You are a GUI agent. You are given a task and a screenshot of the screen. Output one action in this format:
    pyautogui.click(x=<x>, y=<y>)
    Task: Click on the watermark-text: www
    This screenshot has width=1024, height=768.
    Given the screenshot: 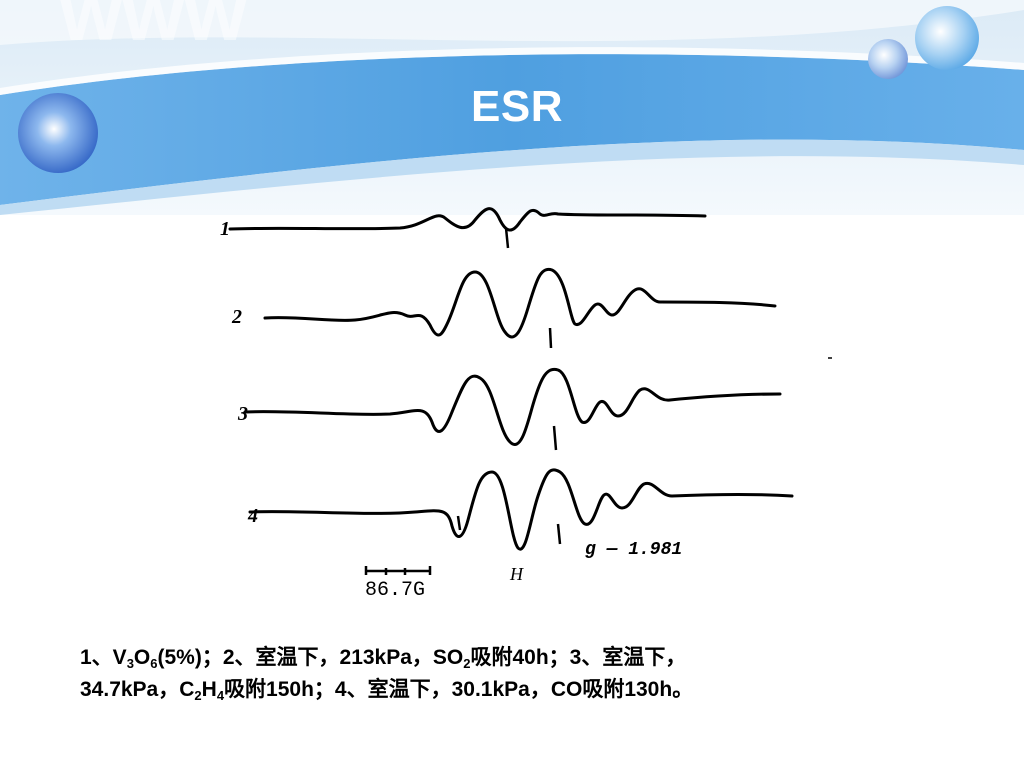 What is the action you would take?
    pyautogui.click(x=153, y=28)
    